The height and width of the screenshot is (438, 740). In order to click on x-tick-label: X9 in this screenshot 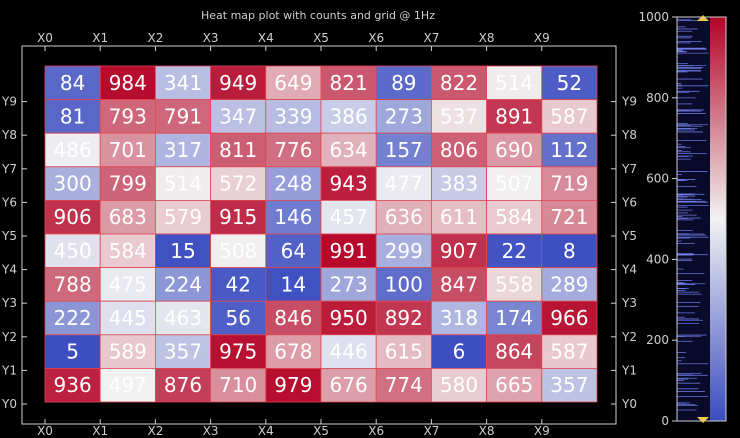, I will do `click(542, 431)`.